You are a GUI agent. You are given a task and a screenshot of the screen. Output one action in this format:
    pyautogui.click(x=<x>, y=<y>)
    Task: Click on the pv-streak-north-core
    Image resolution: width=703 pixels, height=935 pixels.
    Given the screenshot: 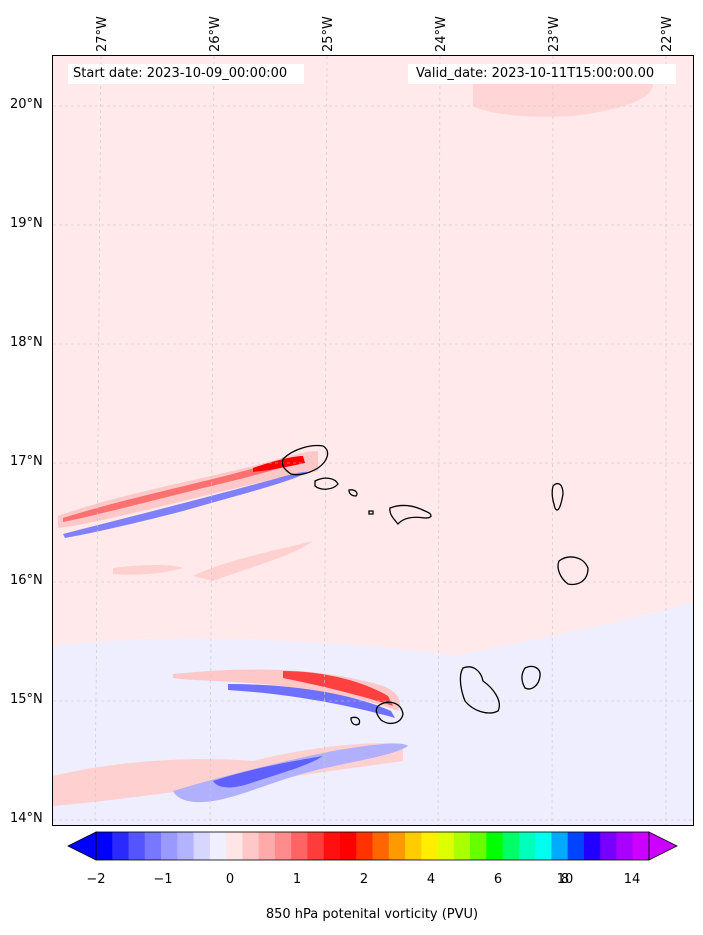 What is the action you would take?
    pyautogui.click(x=279, y=464)
    